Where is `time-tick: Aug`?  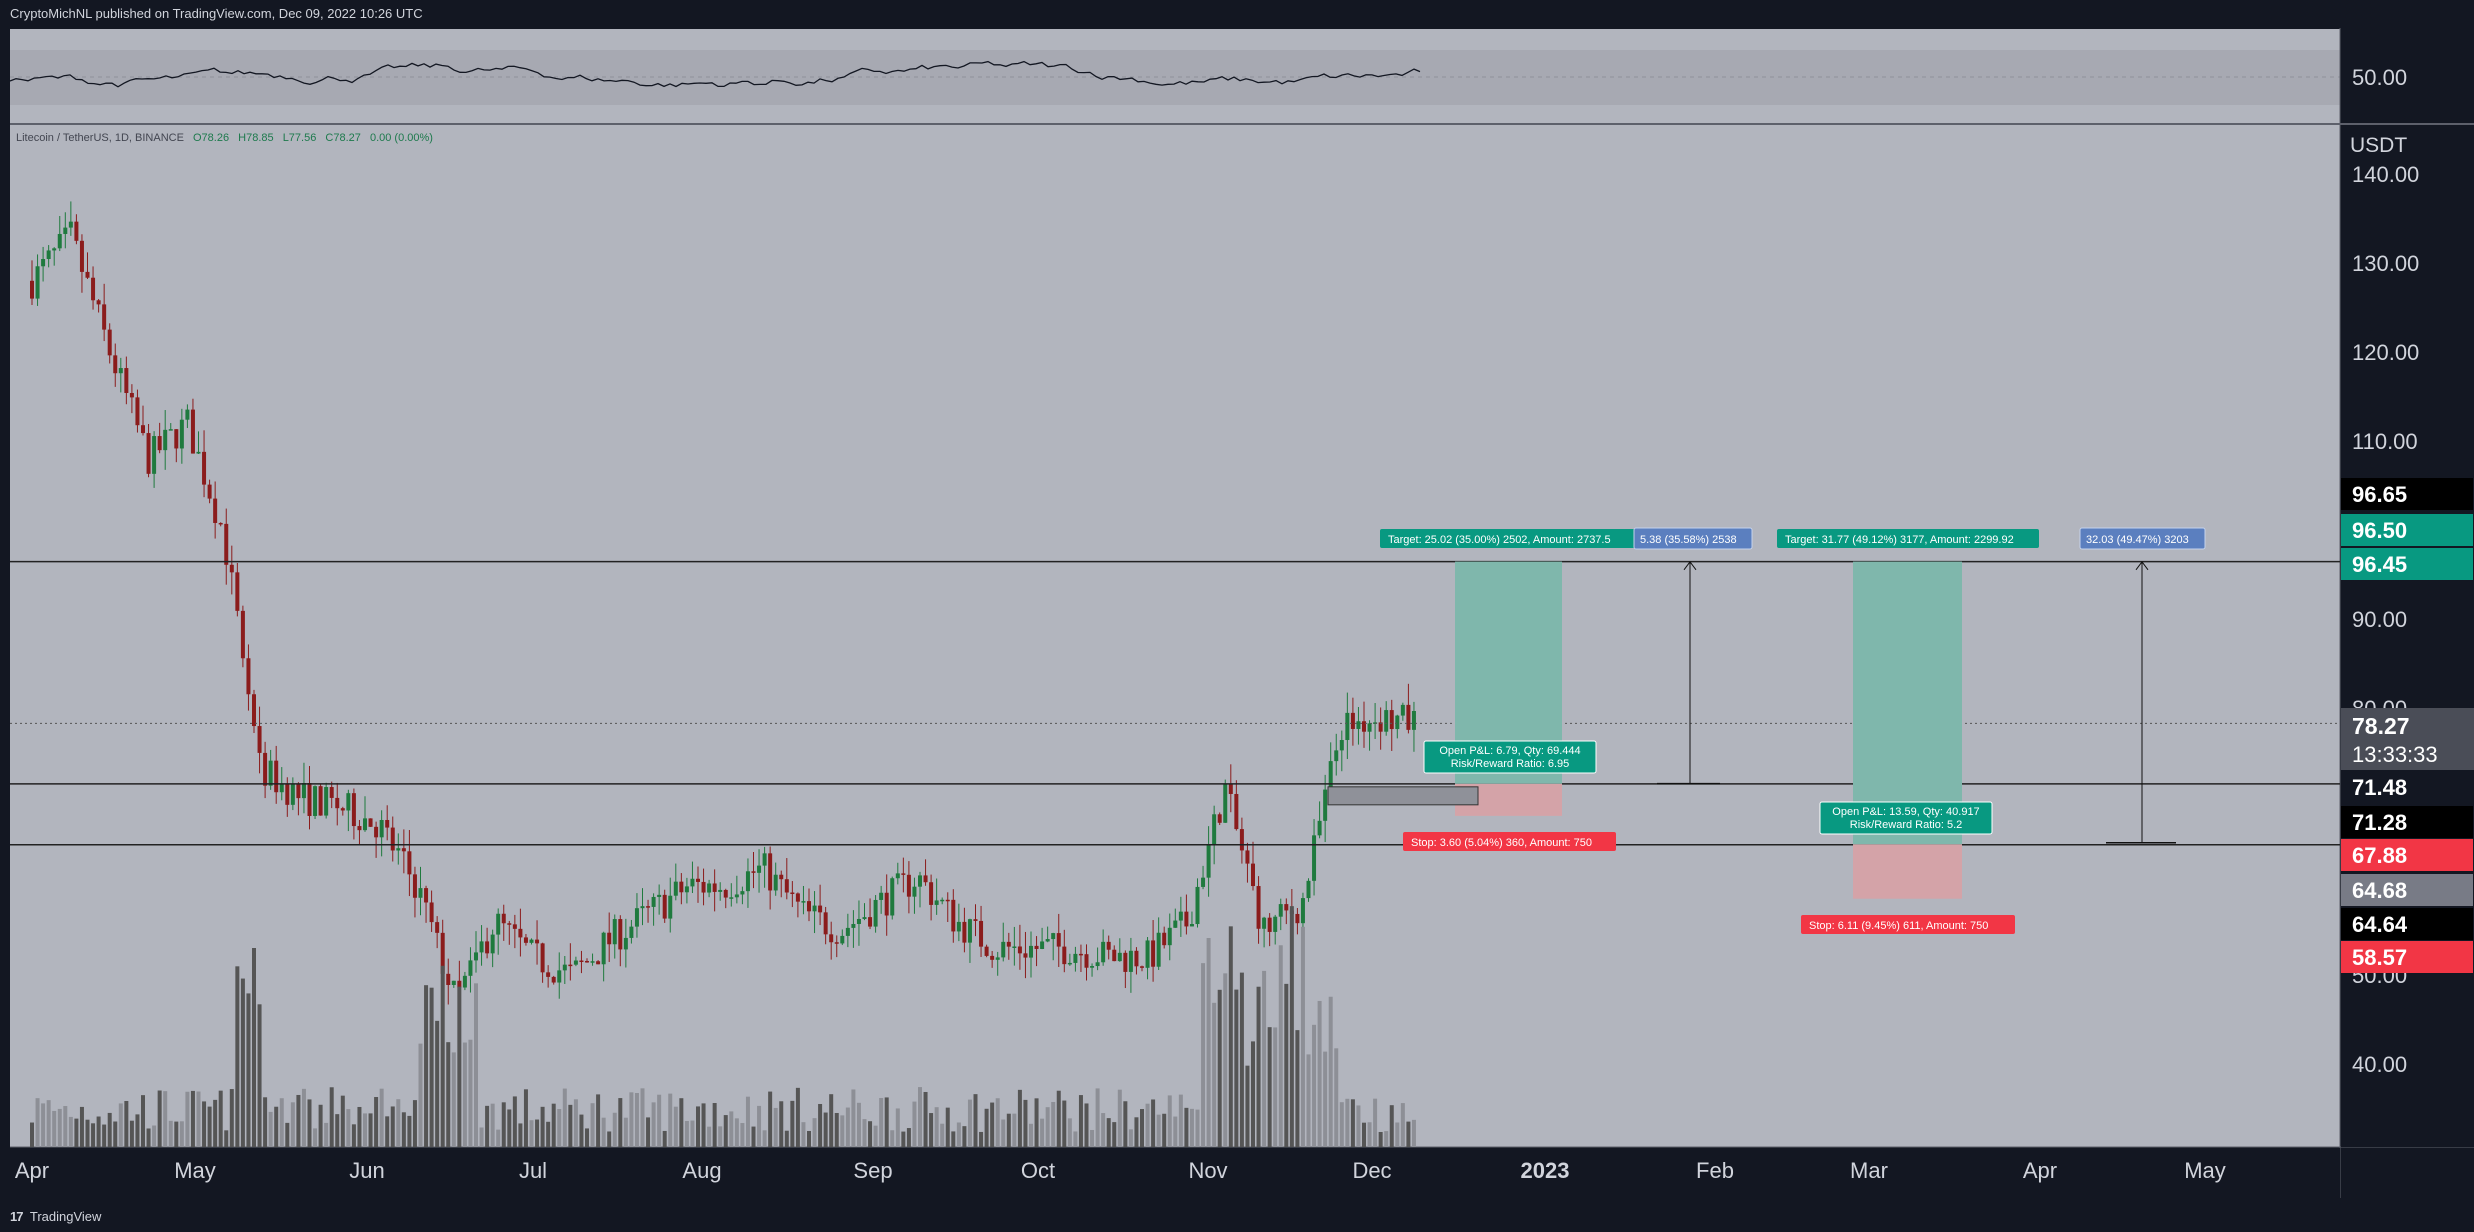 time-tick: Aug is located at coordinates (701, 1170).